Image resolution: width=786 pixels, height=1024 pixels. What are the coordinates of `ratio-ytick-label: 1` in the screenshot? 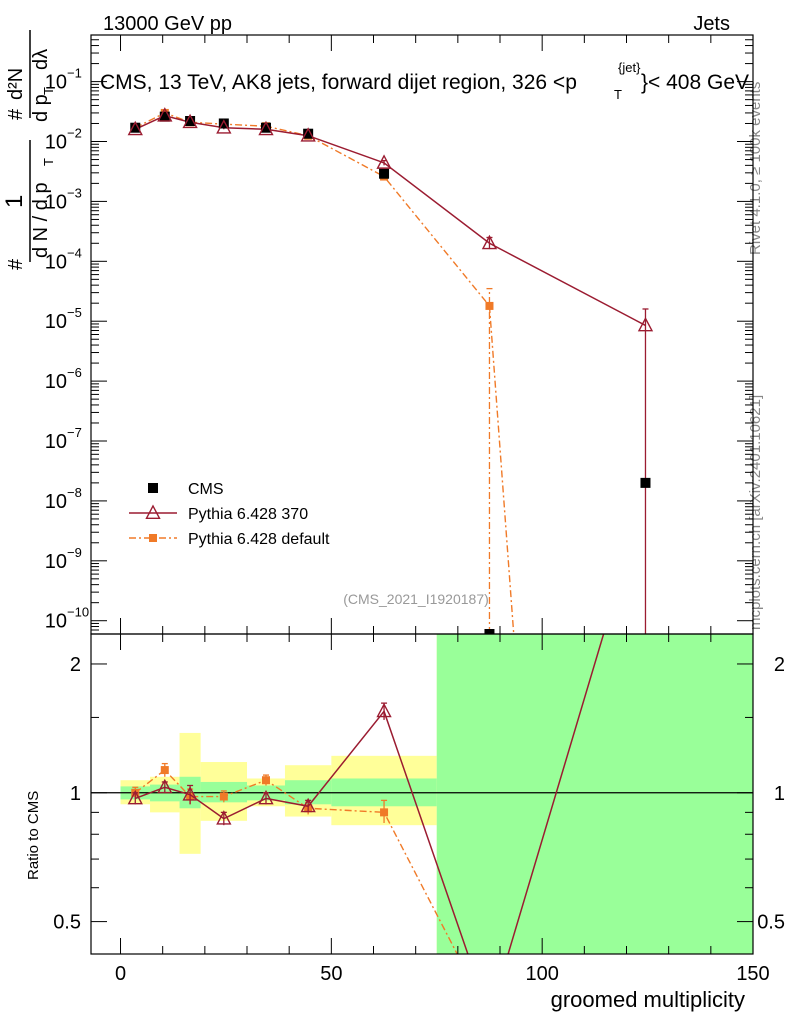 It's located at (75, 794).